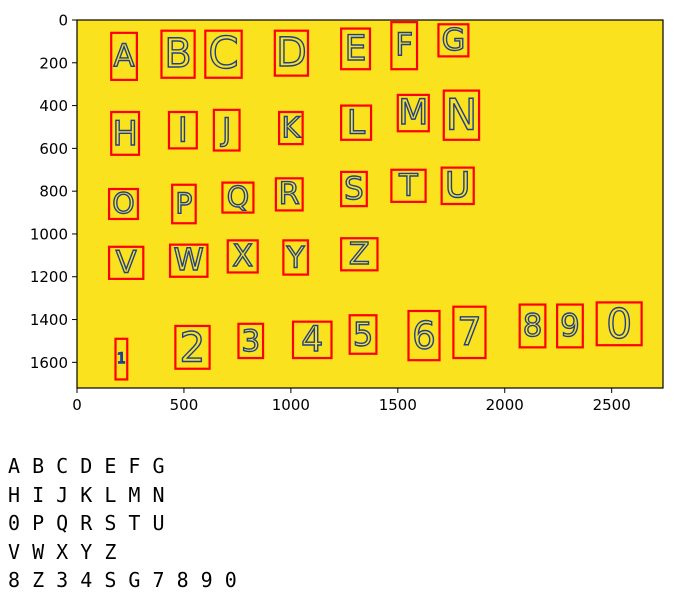 This screenshot has height=605, width=696. I want to click on detection-H: H, so click(125, 133).